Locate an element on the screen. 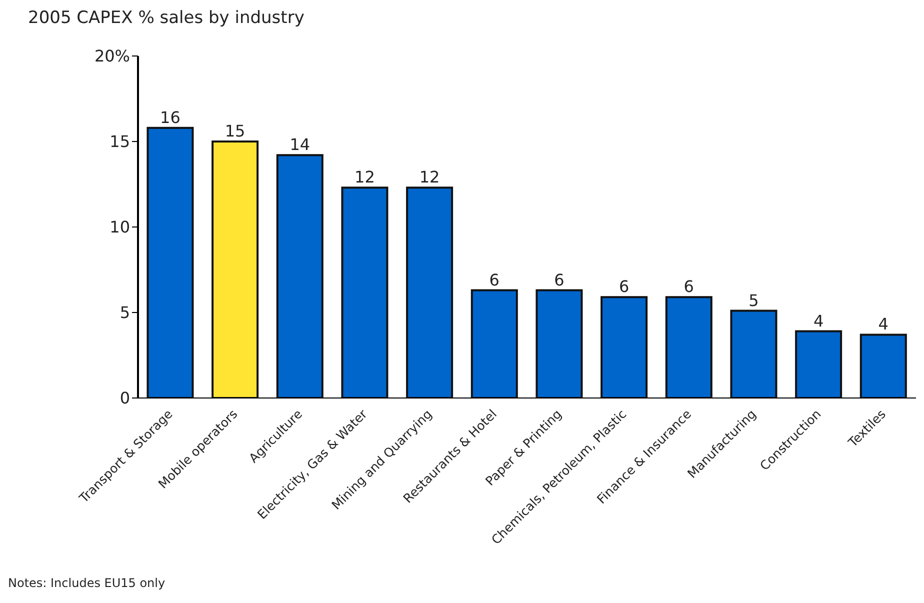 The height and width of the screenshot is (603, 924). data-label: 15 is located at coordinates (235, 131).